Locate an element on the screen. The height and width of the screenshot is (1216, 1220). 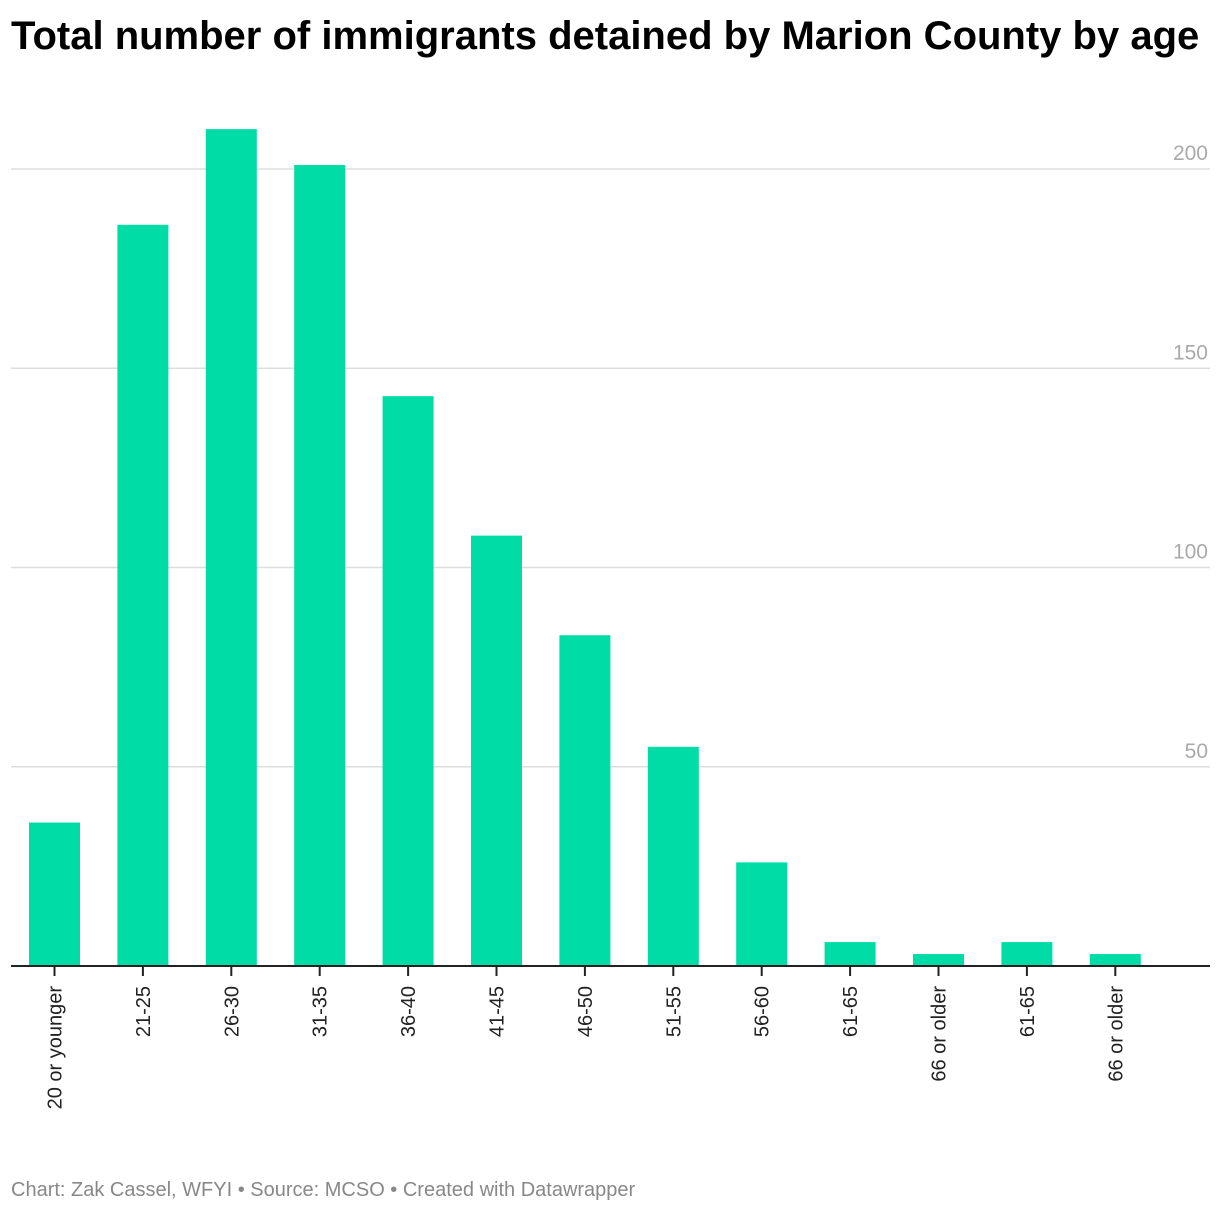
x-tick-label: 21-25 is located at coordinates (144, 1011).